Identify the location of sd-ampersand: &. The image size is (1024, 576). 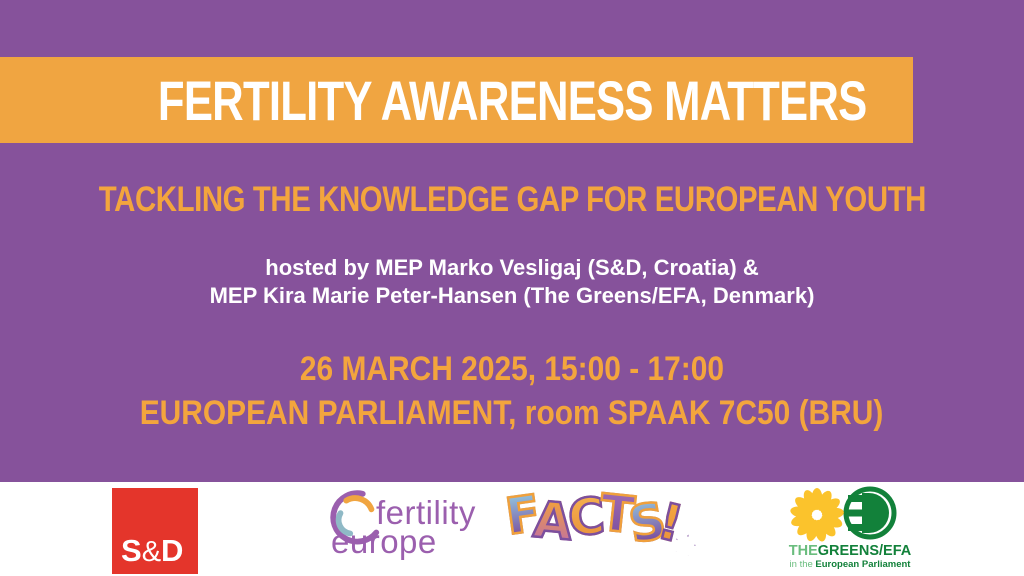
(151, 552).